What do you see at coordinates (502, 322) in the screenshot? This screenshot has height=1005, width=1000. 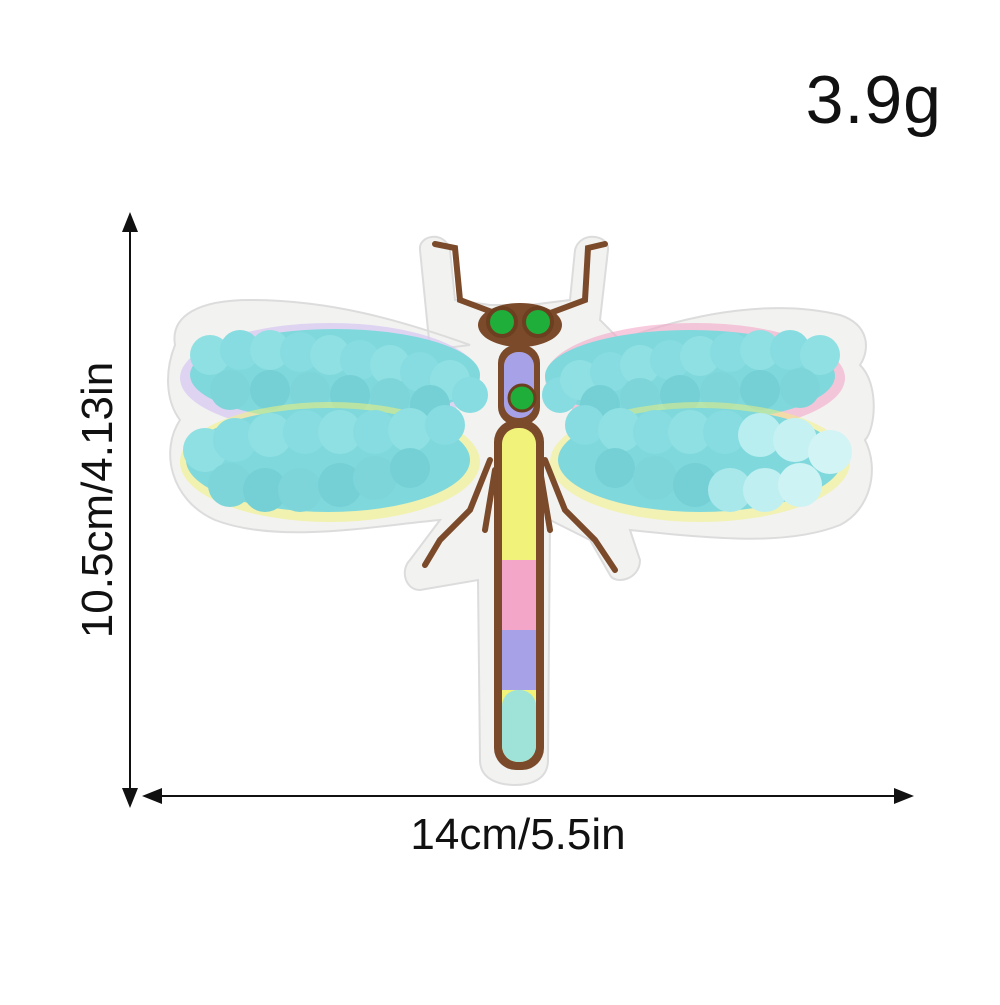 I see `left-eye` at bounding box center [502, 322].